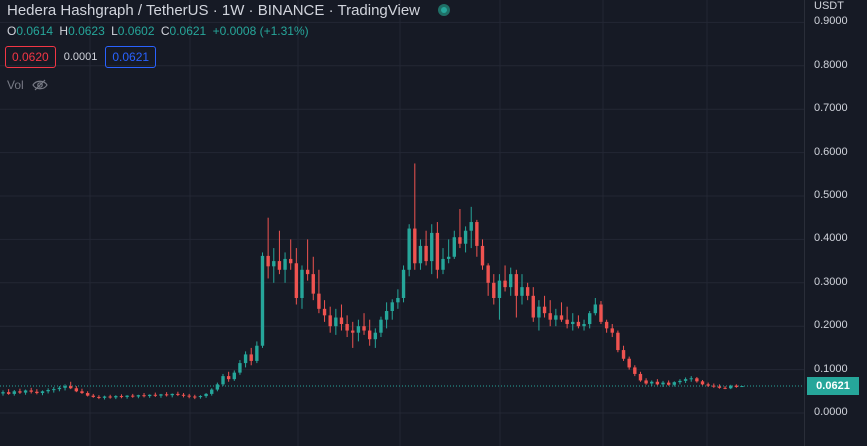 This screenshot has height=446, width=867. What do you see at coordinates (260, 31) in the screenshot?
I see `change-value: +0.0008 (+1.31%)` at bounding box center [260, 31].